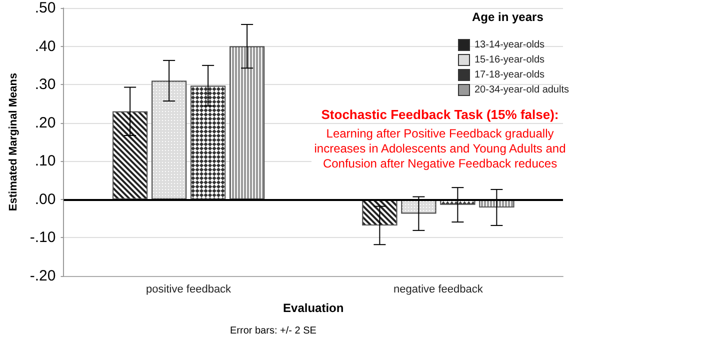  What do you see at coordinates (508, 17) in the screenshot?
I see `legend-title: Age in years` at bounding box center [508, 17].